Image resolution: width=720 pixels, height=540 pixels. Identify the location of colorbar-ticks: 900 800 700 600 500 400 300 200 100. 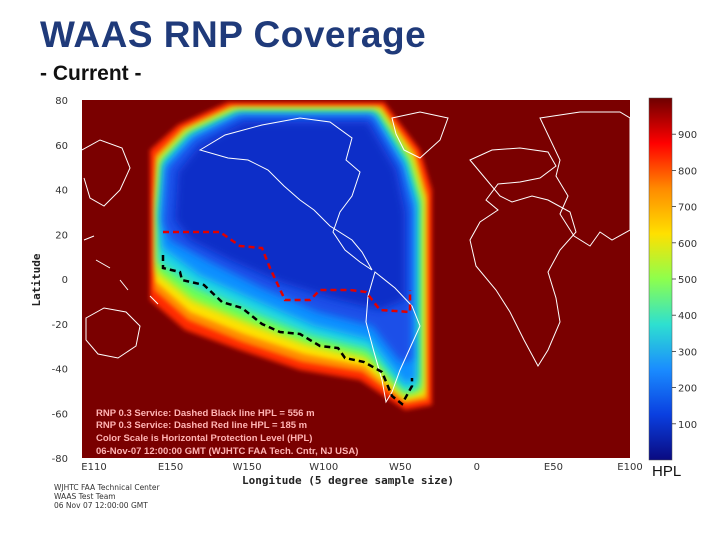
(684, 280).